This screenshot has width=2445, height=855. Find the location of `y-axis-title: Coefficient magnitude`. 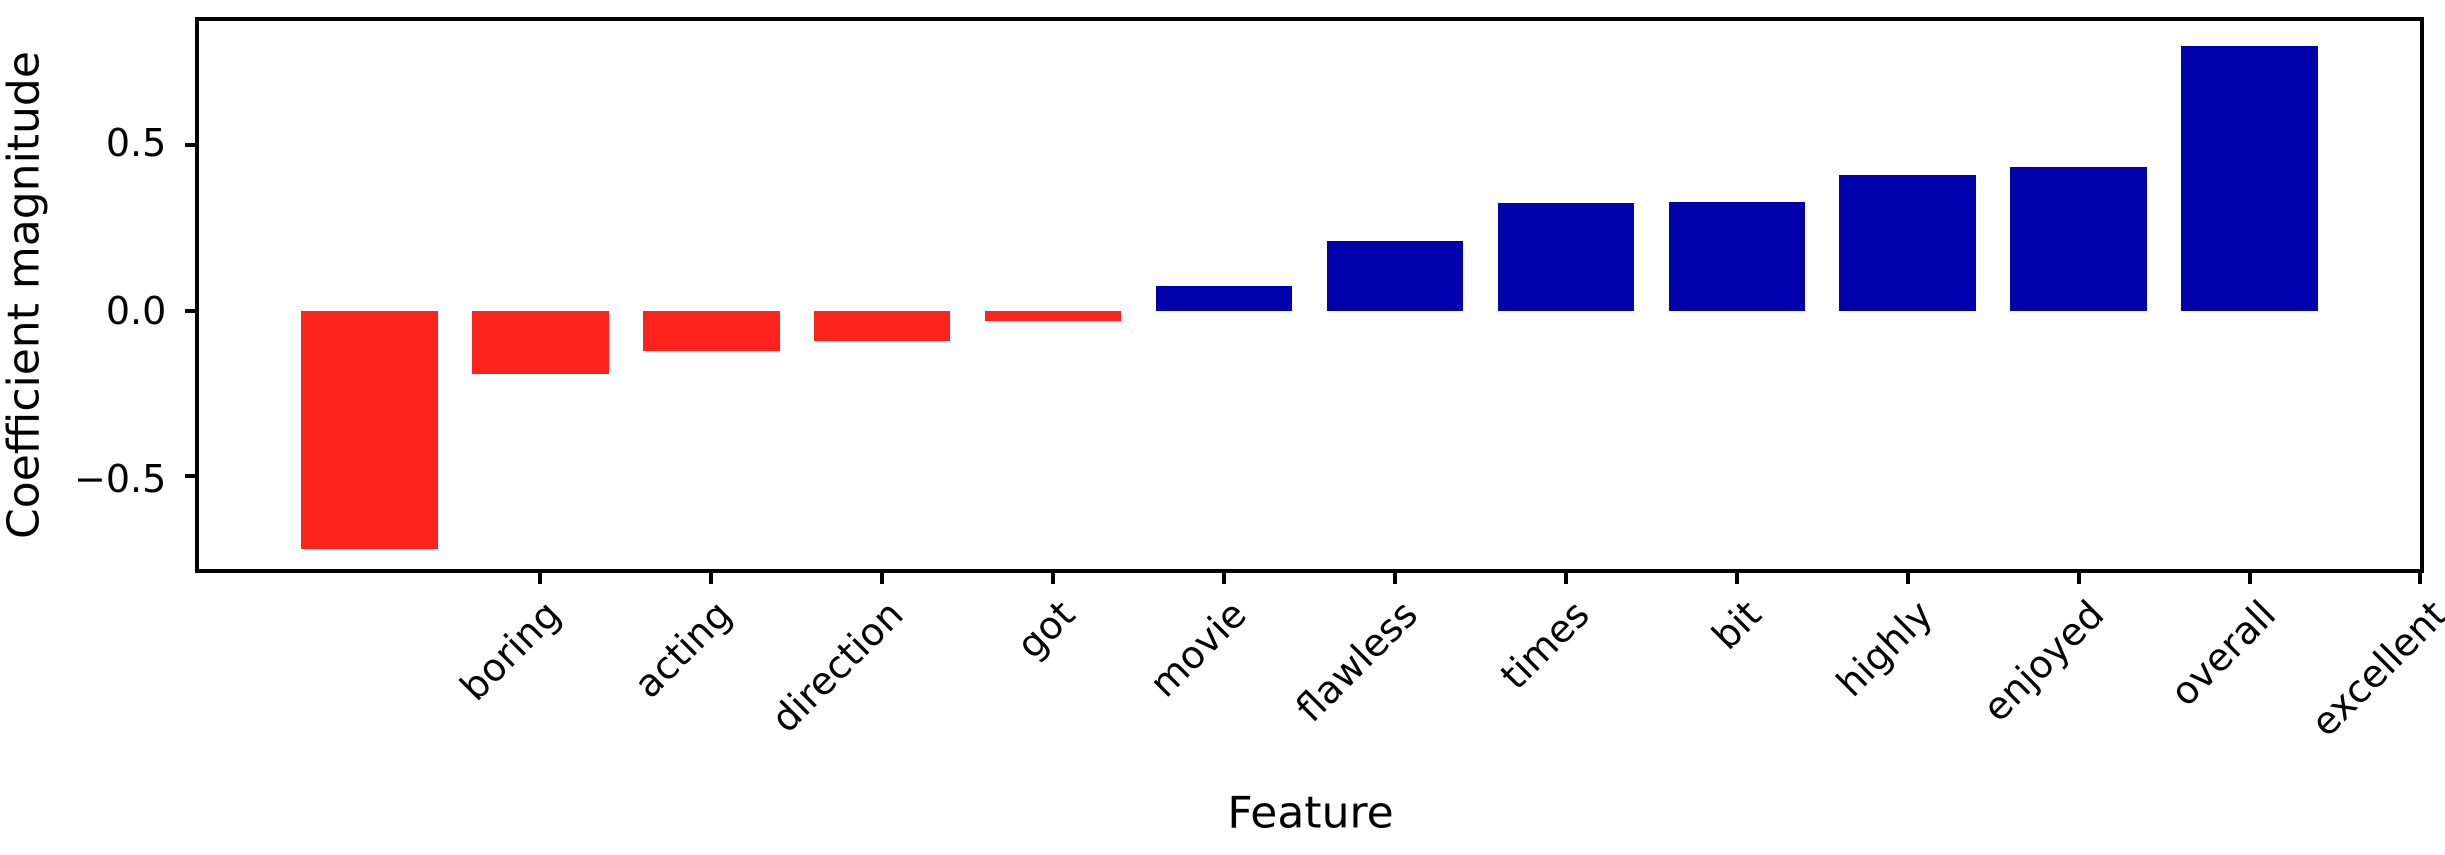

y-axis-title: Coefficient magnitude is located at coordinates (25, 295).